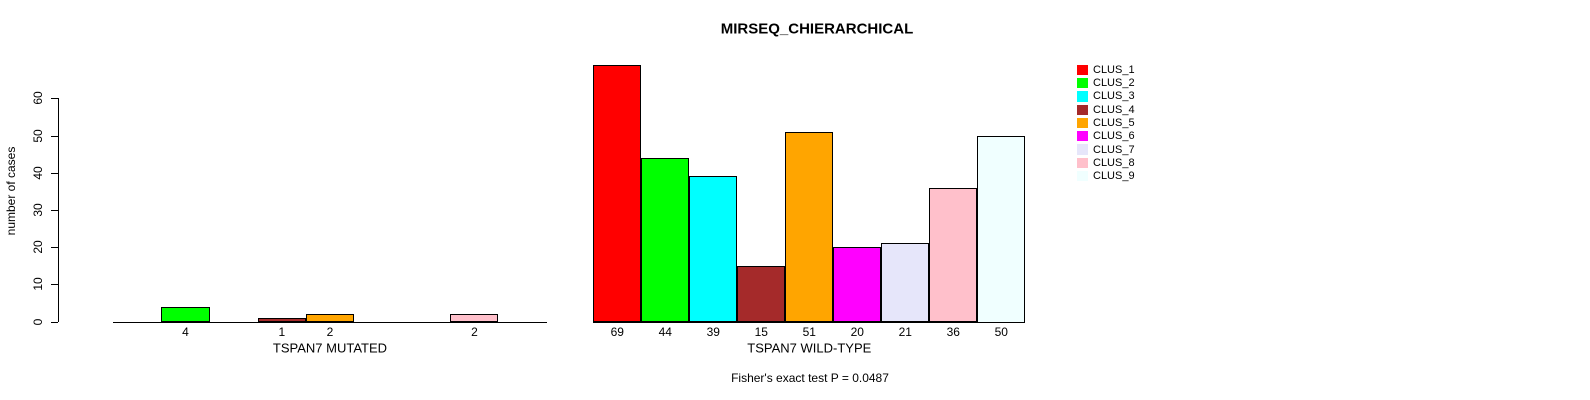  What do you see at coordinates (282, 332) in the screenshot?
I see `bar-value-label: 1` at bounding box center [282, 332].